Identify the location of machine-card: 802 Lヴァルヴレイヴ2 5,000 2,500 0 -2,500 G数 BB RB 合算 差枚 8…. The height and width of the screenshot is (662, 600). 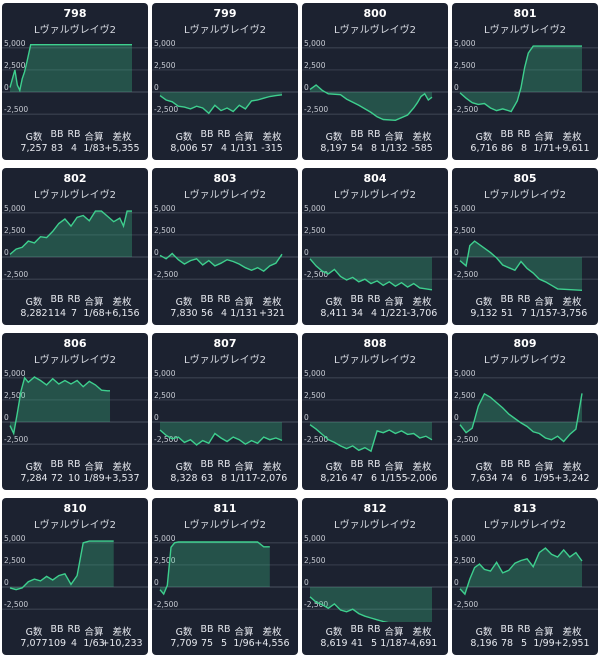
(75, 246).